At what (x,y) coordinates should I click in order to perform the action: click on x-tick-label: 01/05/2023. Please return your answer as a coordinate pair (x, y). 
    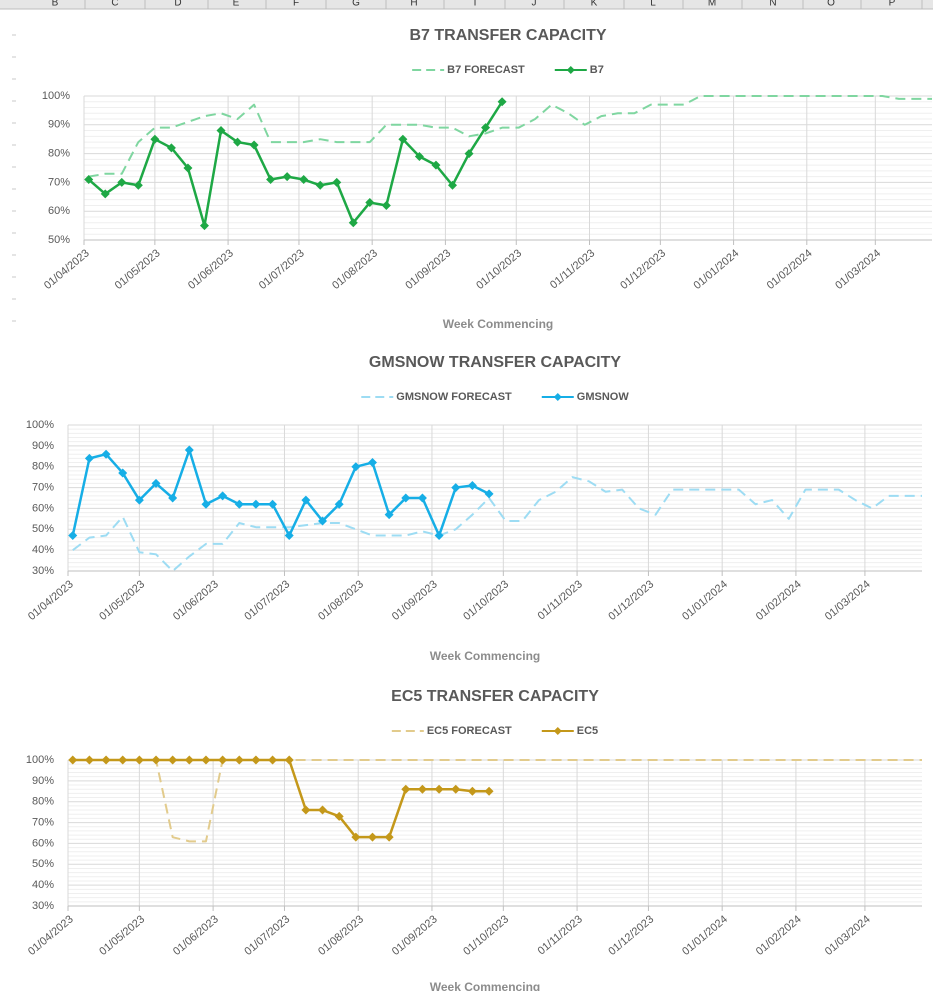
    Looking at the image, I should click on (122, 600).